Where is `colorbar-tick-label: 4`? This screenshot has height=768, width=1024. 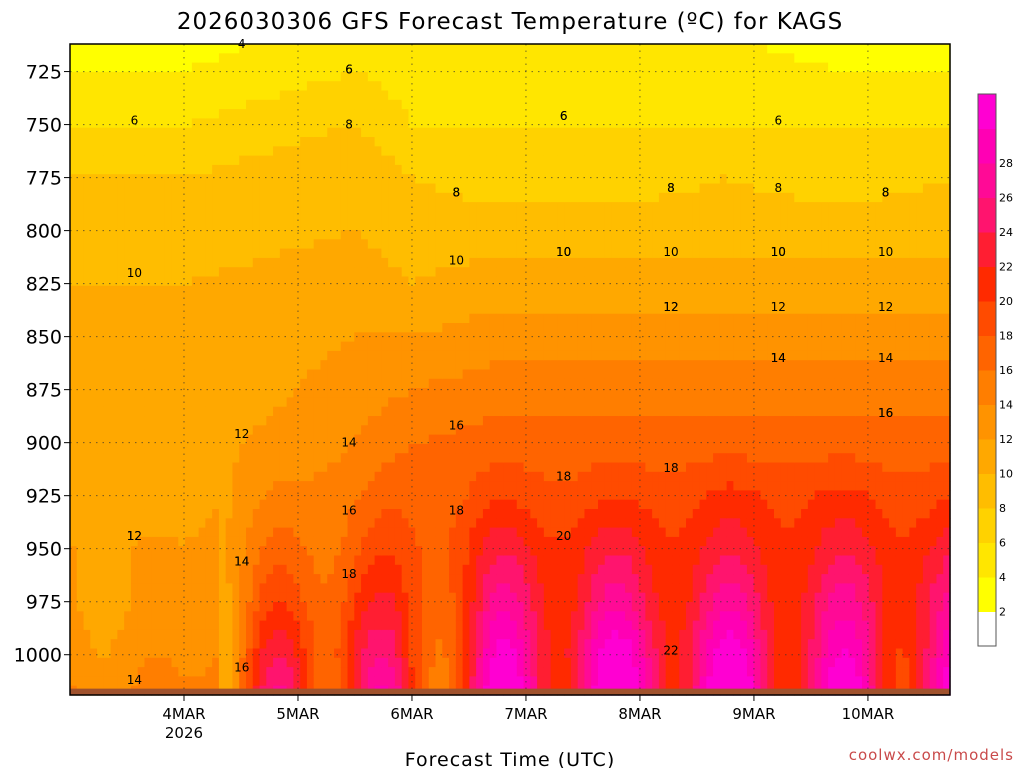 colorbar-tick-label: 4 is located at coordinates (1002, 577).